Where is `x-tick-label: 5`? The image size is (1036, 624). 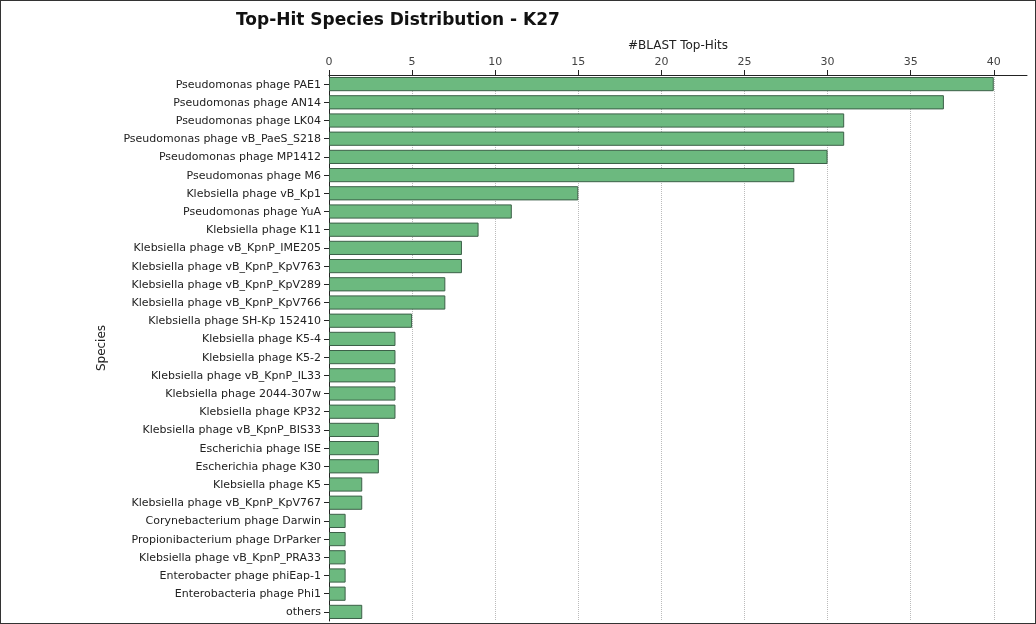
x-tick-label: 5 is located at coordinates (412, 61).